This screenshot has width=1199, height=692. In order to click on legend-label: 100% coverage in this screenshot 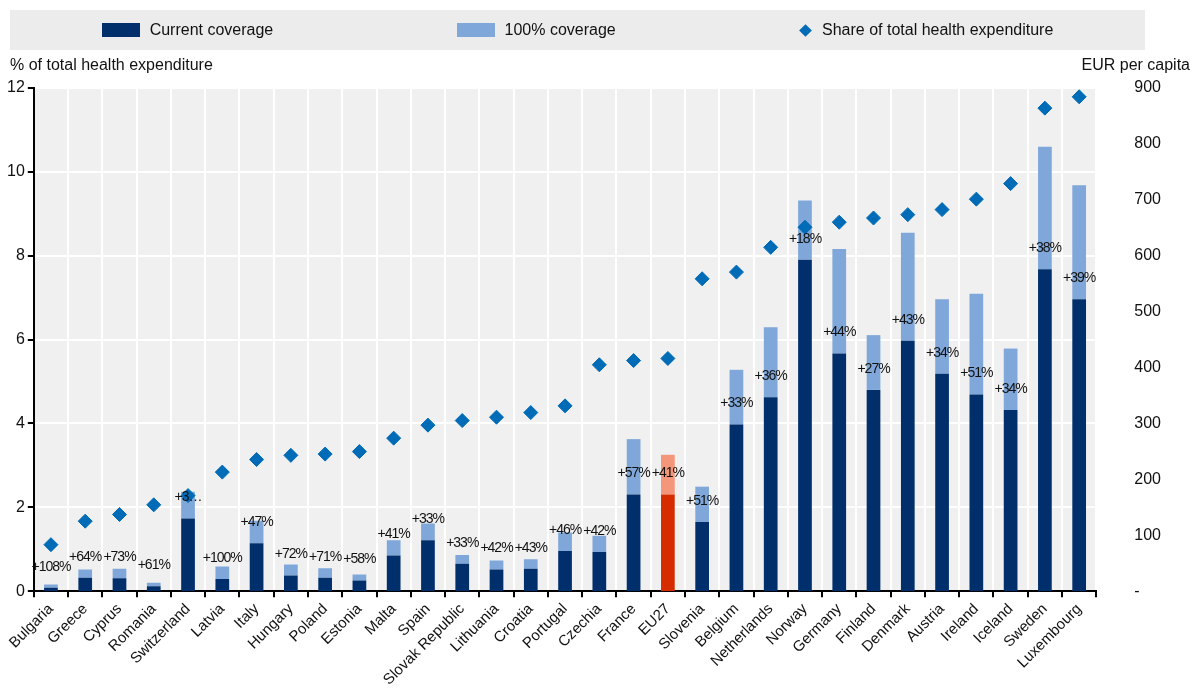, I will do `click(560, 30)`.